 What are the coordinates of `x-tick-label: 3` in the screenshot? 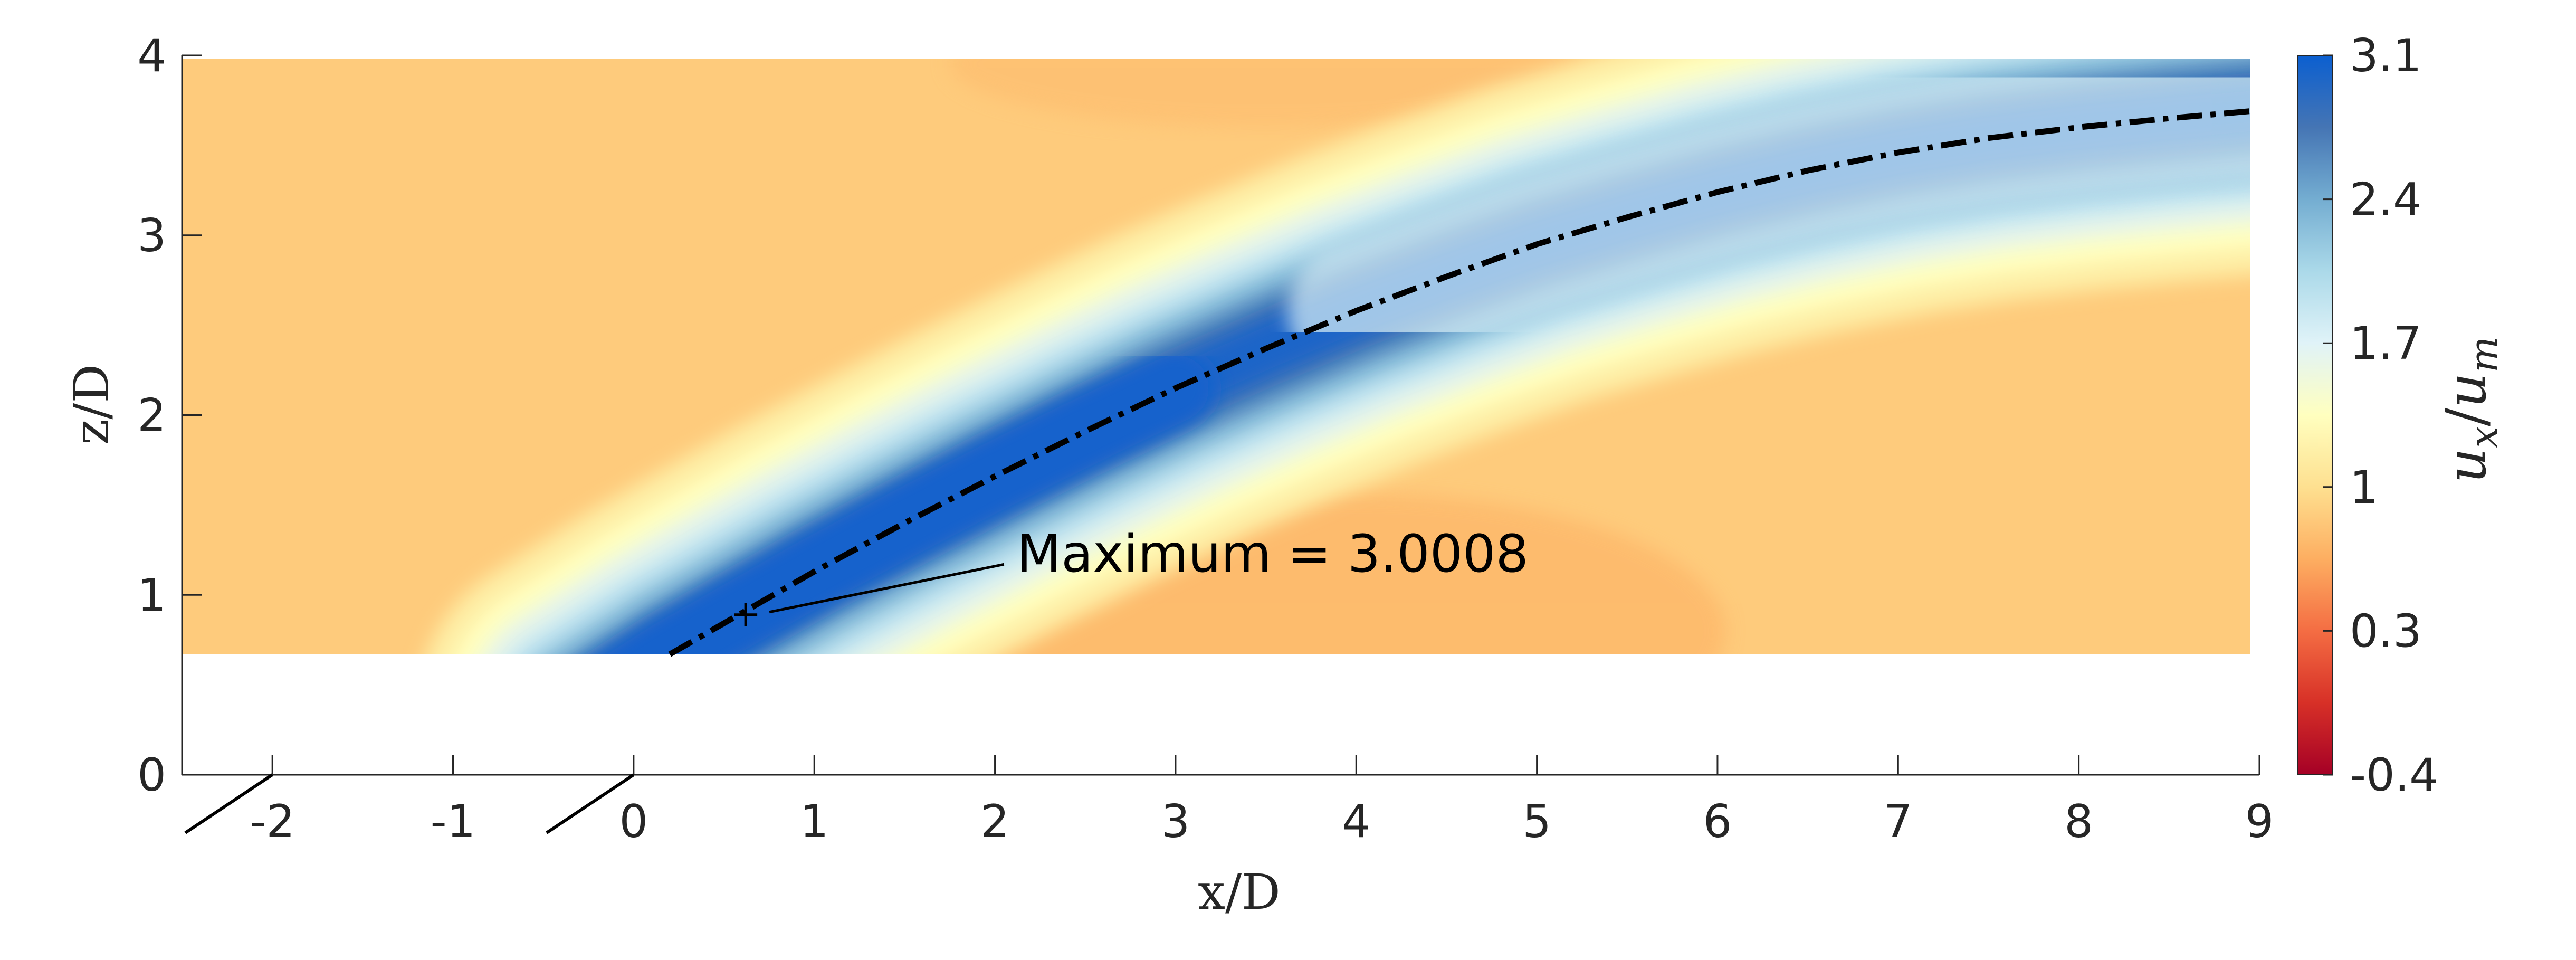 It's located at (1175, 821).